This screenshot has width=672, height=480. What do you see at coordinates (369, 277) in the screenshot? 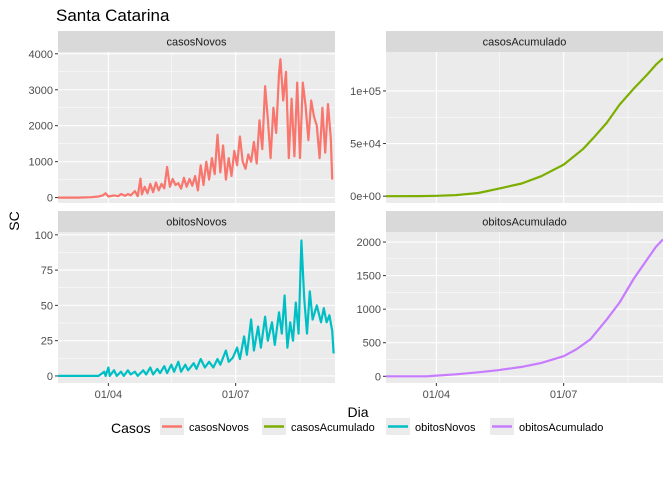
I see `y-tick-label: 1500` at bounding box center [369, 277].